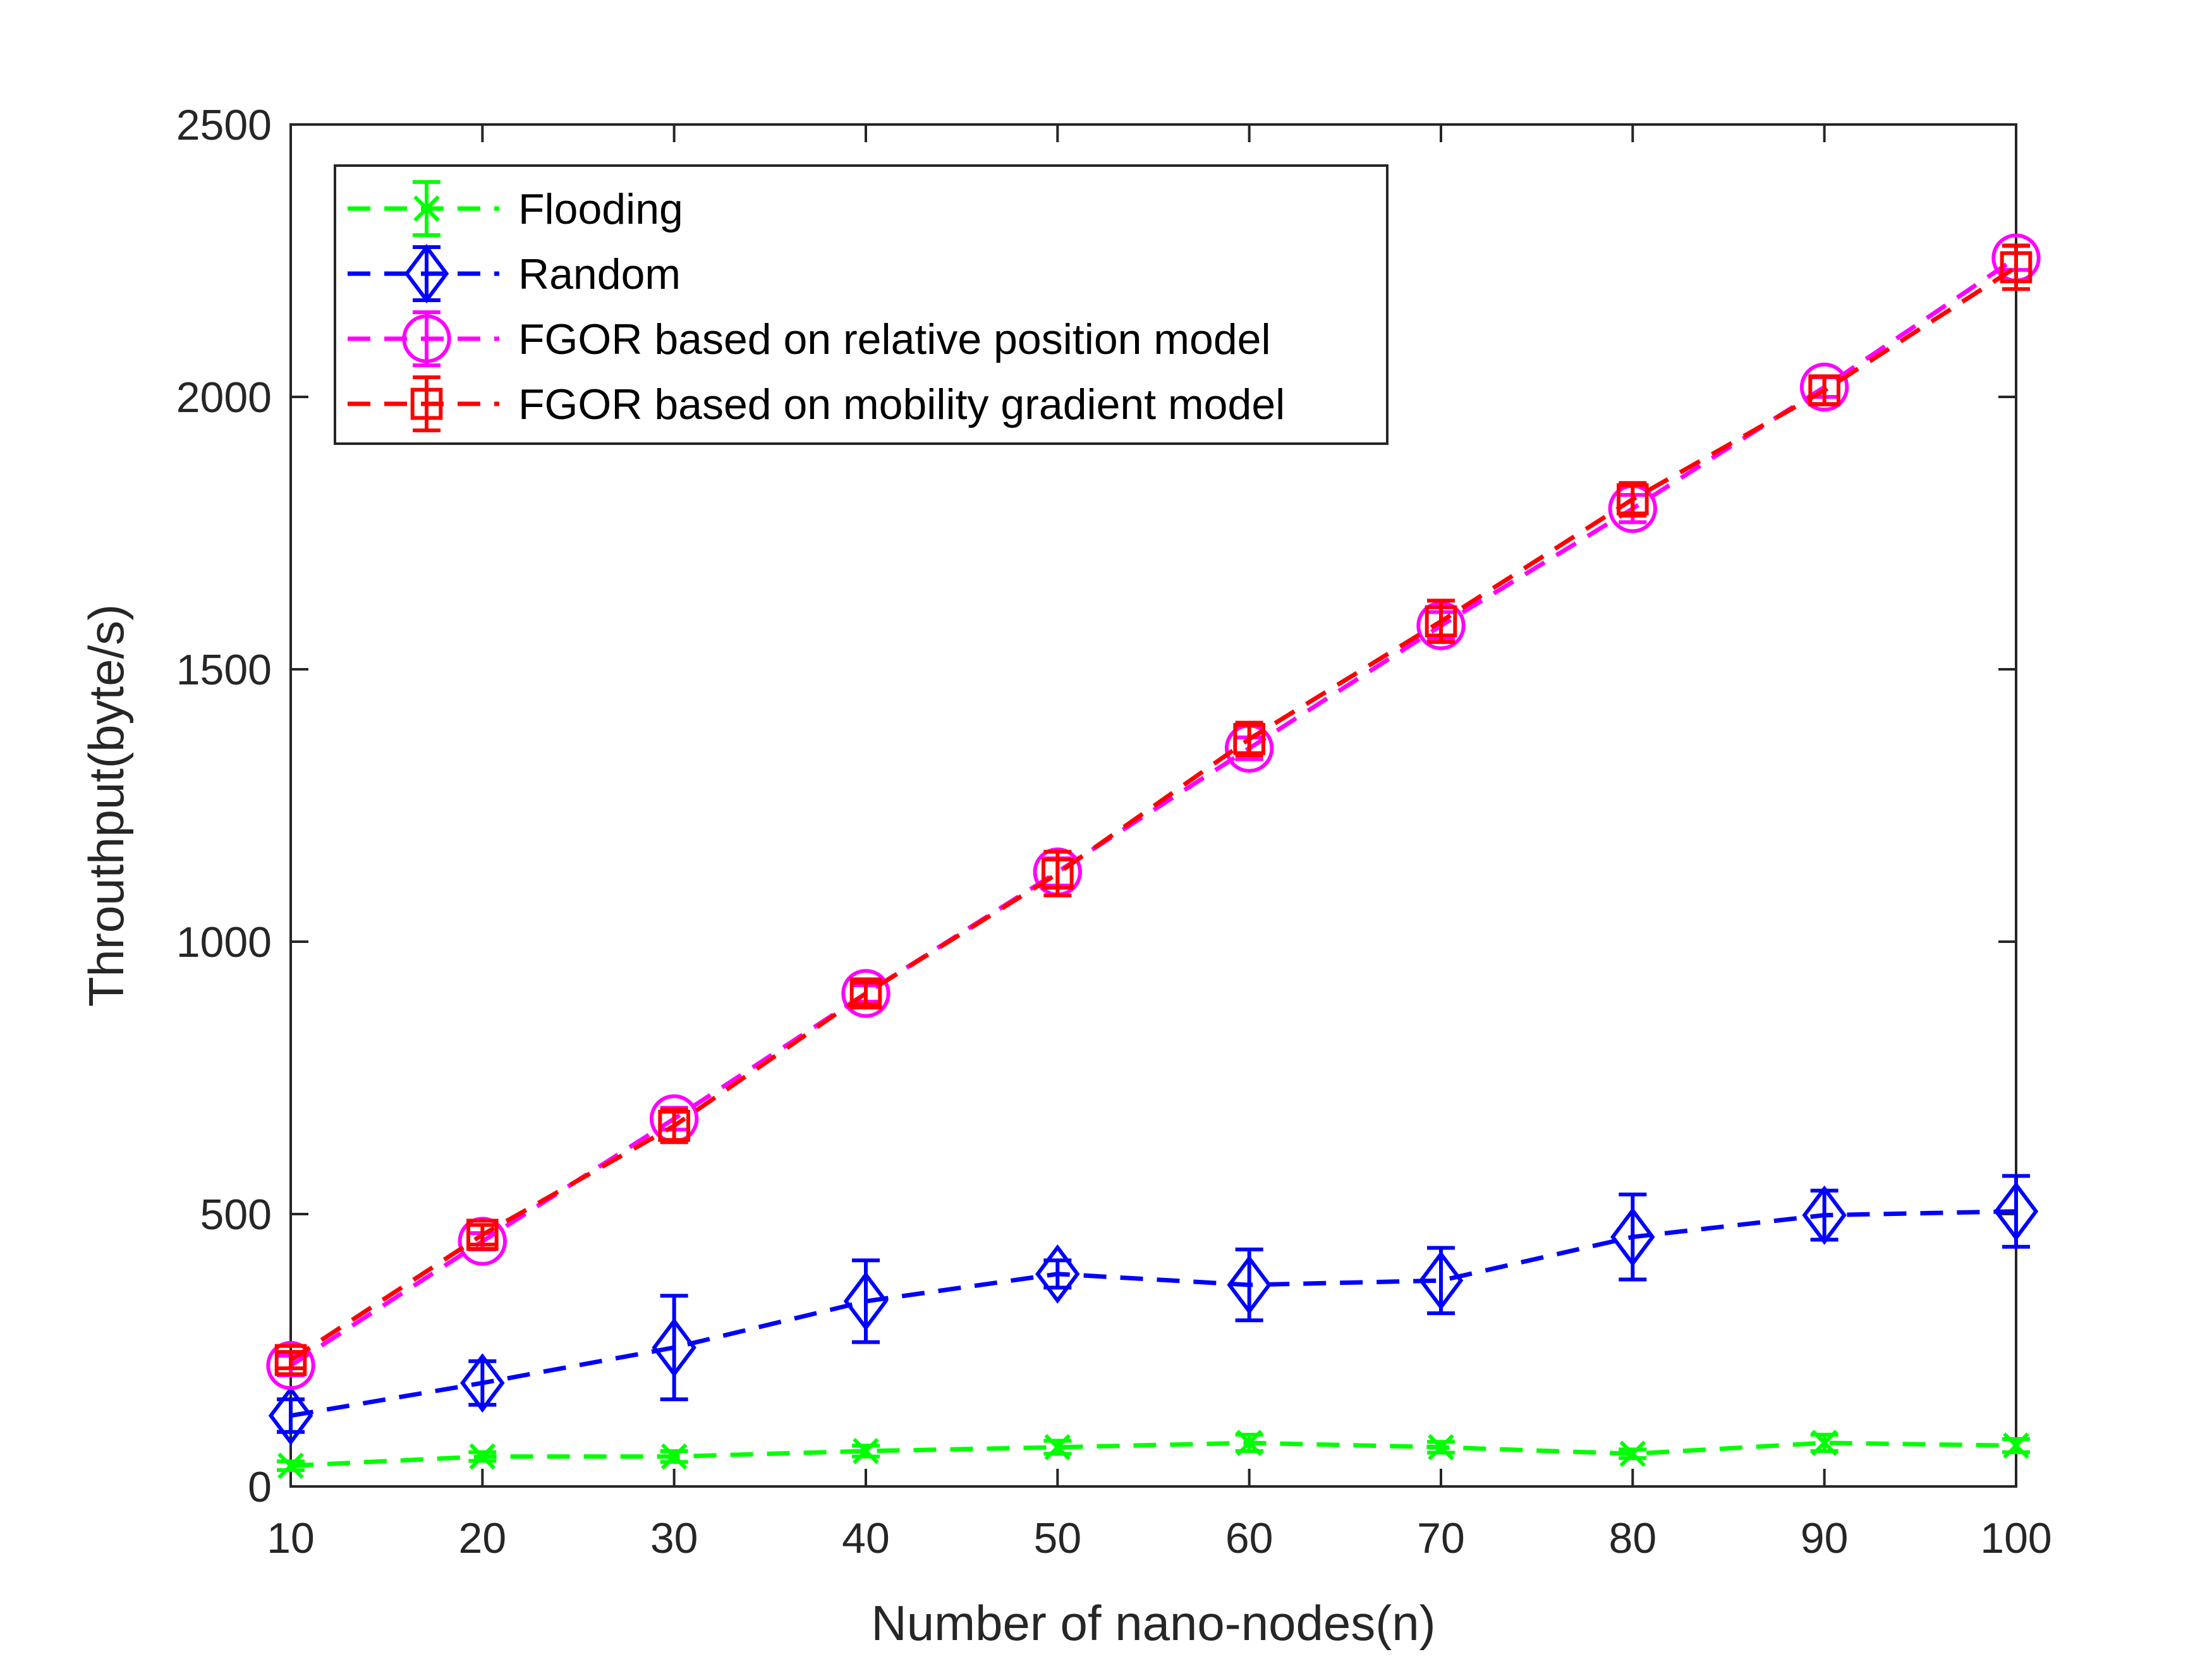 This screenshot has width=2212, height=1659. I want to click on legend-entry: FGOR based on relative position model, so click(809, 339).